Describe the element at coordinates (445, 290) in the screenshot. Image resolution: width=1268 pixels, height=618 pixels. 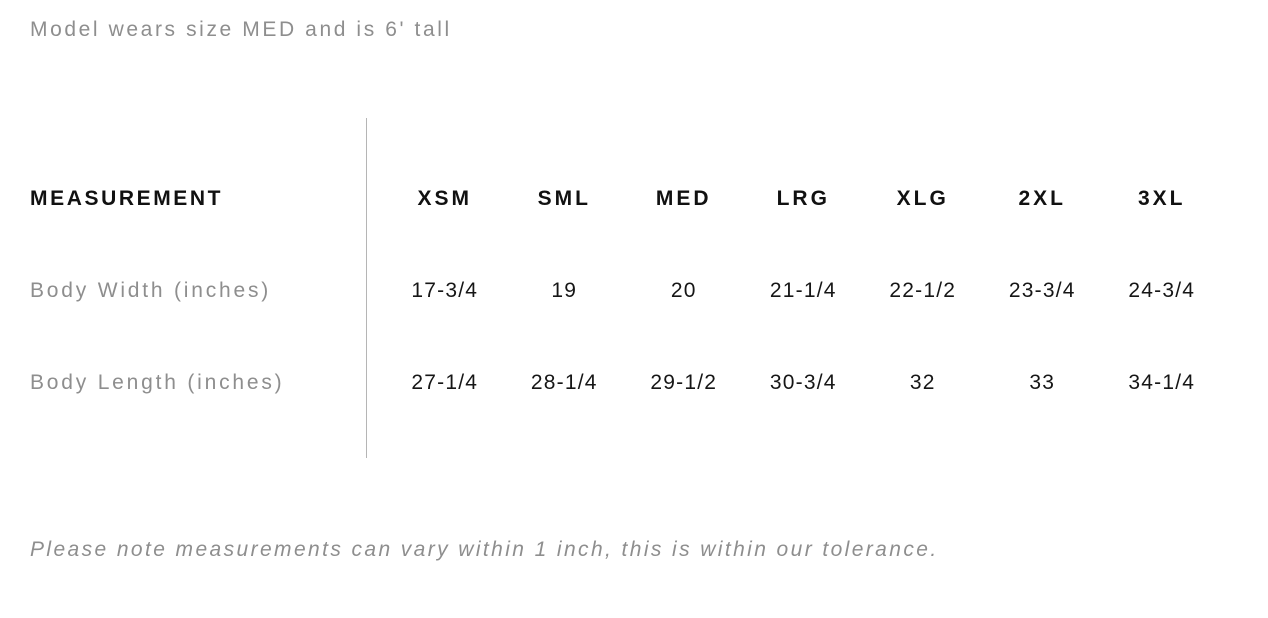
I see `body-width-xsm: 17-3/4` at that location.